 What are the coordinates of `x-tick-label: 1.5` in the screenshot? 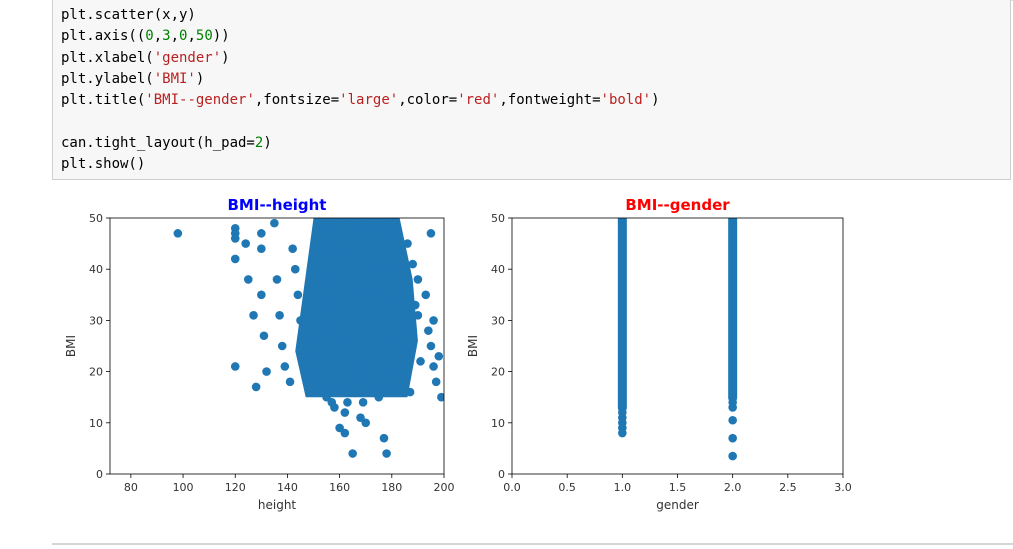 It's located at (678, 487).